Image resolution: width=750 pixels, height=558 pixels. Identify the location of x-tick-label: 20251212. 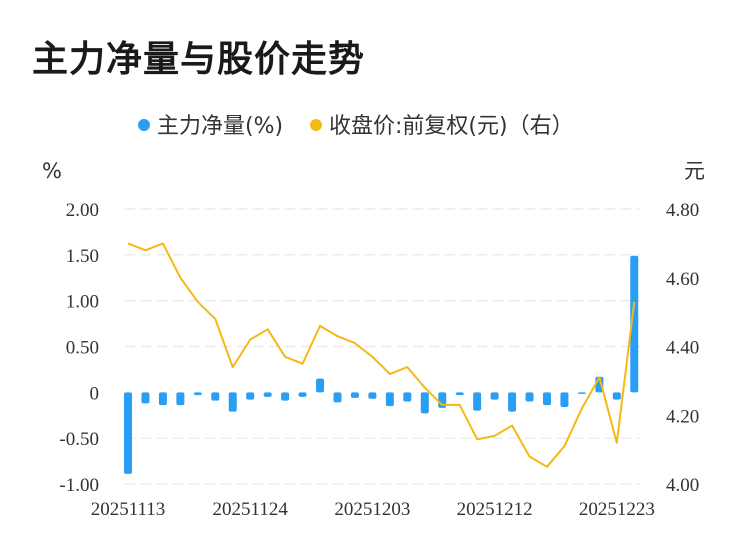
(495, 509).